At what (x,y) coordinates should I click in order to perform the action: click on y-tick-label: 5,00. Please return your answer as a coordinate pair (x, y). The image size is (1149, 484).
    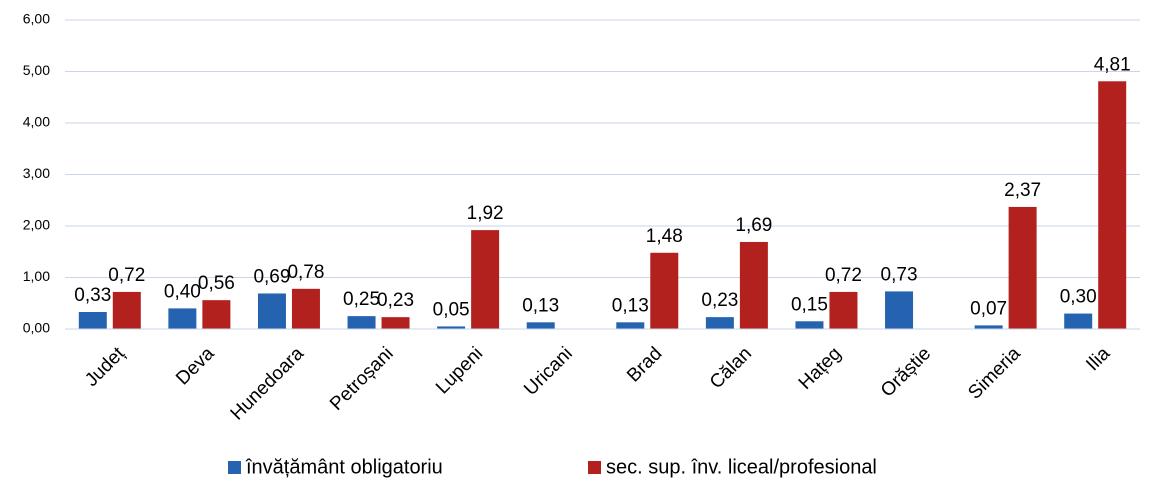
    Looking at the image, I should click on (36, 70).